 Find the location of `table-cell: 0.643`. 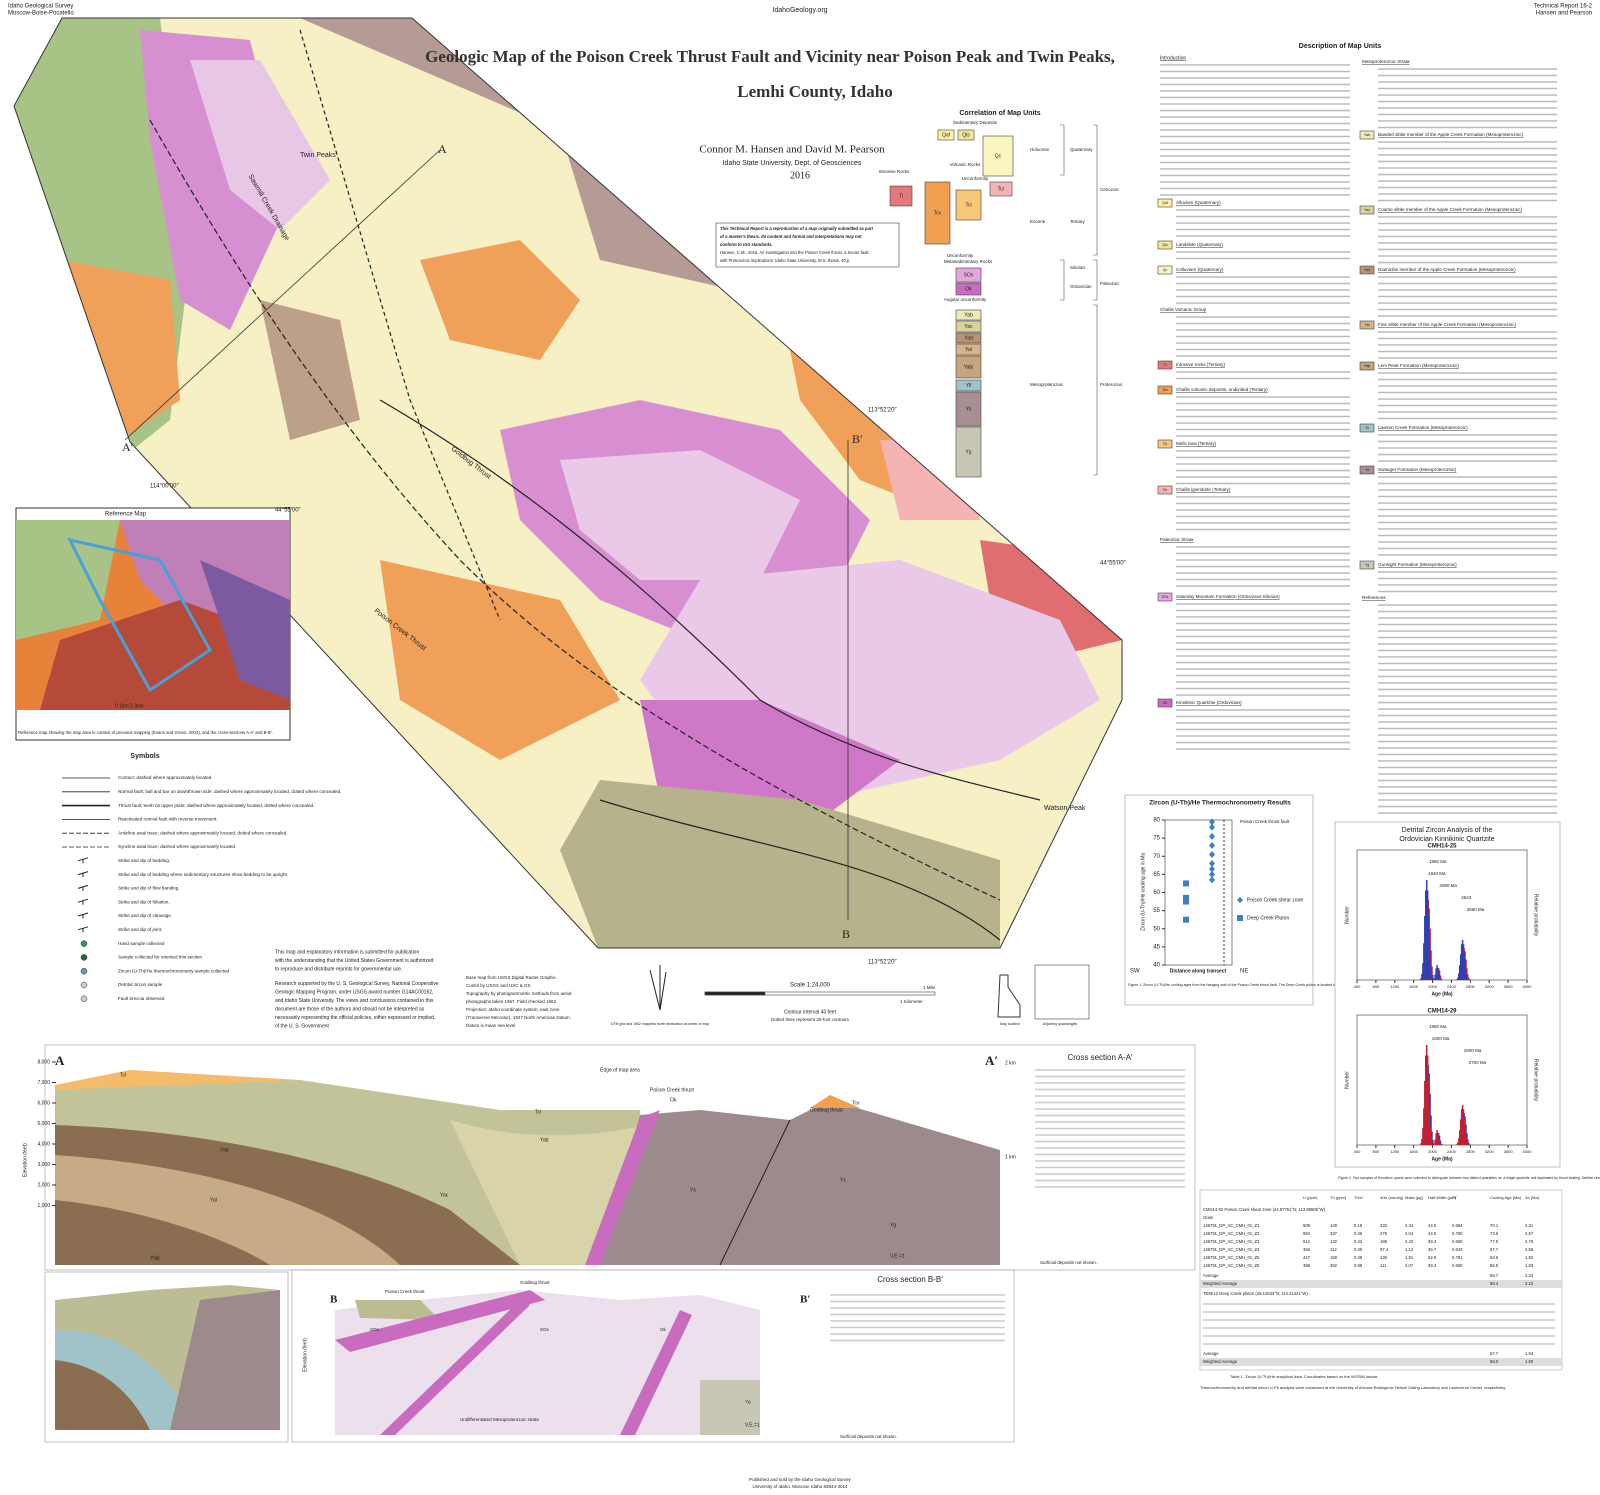

table-cell: 0.643 is located at coordinates (1457, 1249).